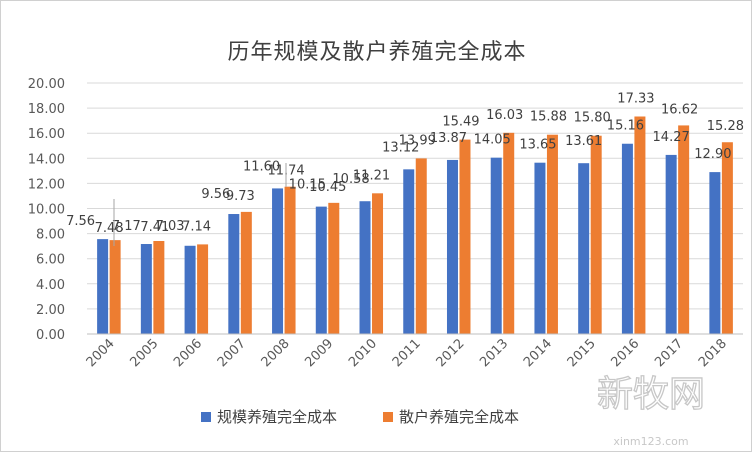 The width and height of the screenshot is (752, 452). What do you see at coordinates (126, 226) in the screenshot?
I see `data-label: 7.17` at bounding box center [126, 226].